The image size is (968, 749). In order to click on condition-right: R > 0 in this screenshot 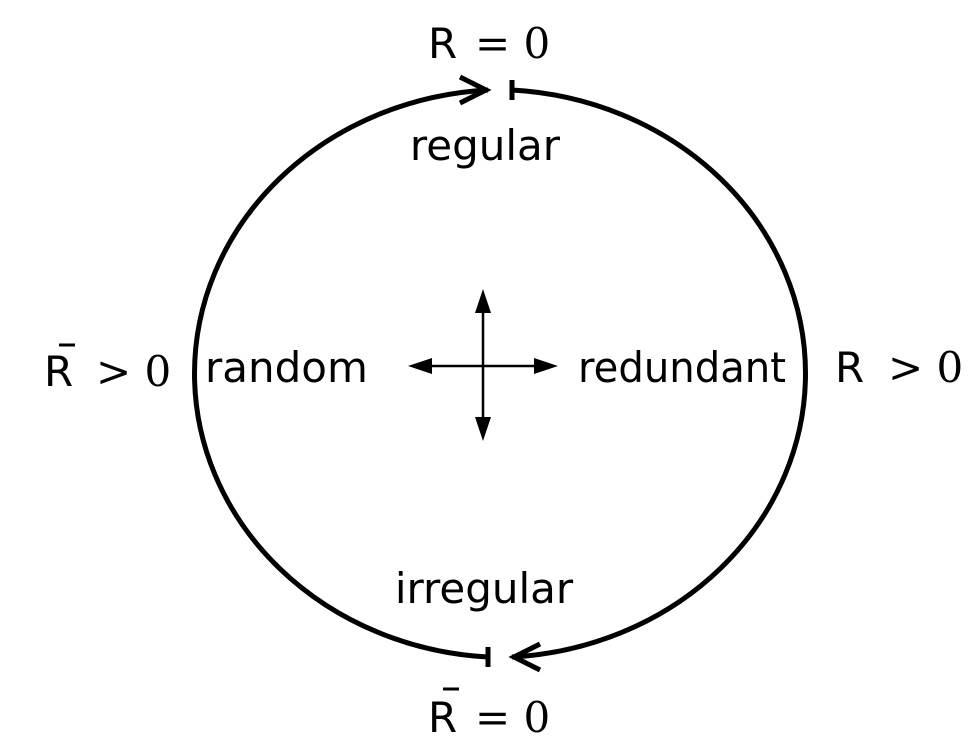, I will do `click(899, 367)`.